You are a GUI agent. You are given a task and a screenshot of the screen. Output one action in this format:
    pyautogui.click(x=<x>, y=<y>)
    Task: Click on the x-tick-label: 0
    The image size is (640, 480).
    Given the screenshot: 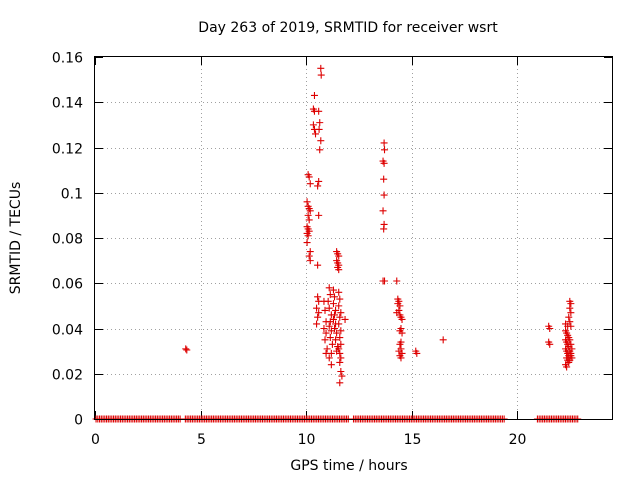 What is the action you would take?
    pyautogui.click(x=95, y=440)
    